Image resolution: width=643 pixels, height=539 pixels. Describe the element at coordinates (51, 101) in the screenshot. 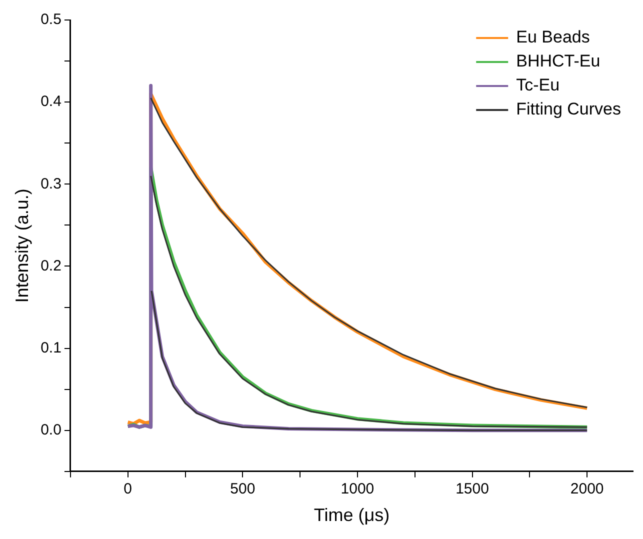

I see `y-tick-label: 0.4` at that location.